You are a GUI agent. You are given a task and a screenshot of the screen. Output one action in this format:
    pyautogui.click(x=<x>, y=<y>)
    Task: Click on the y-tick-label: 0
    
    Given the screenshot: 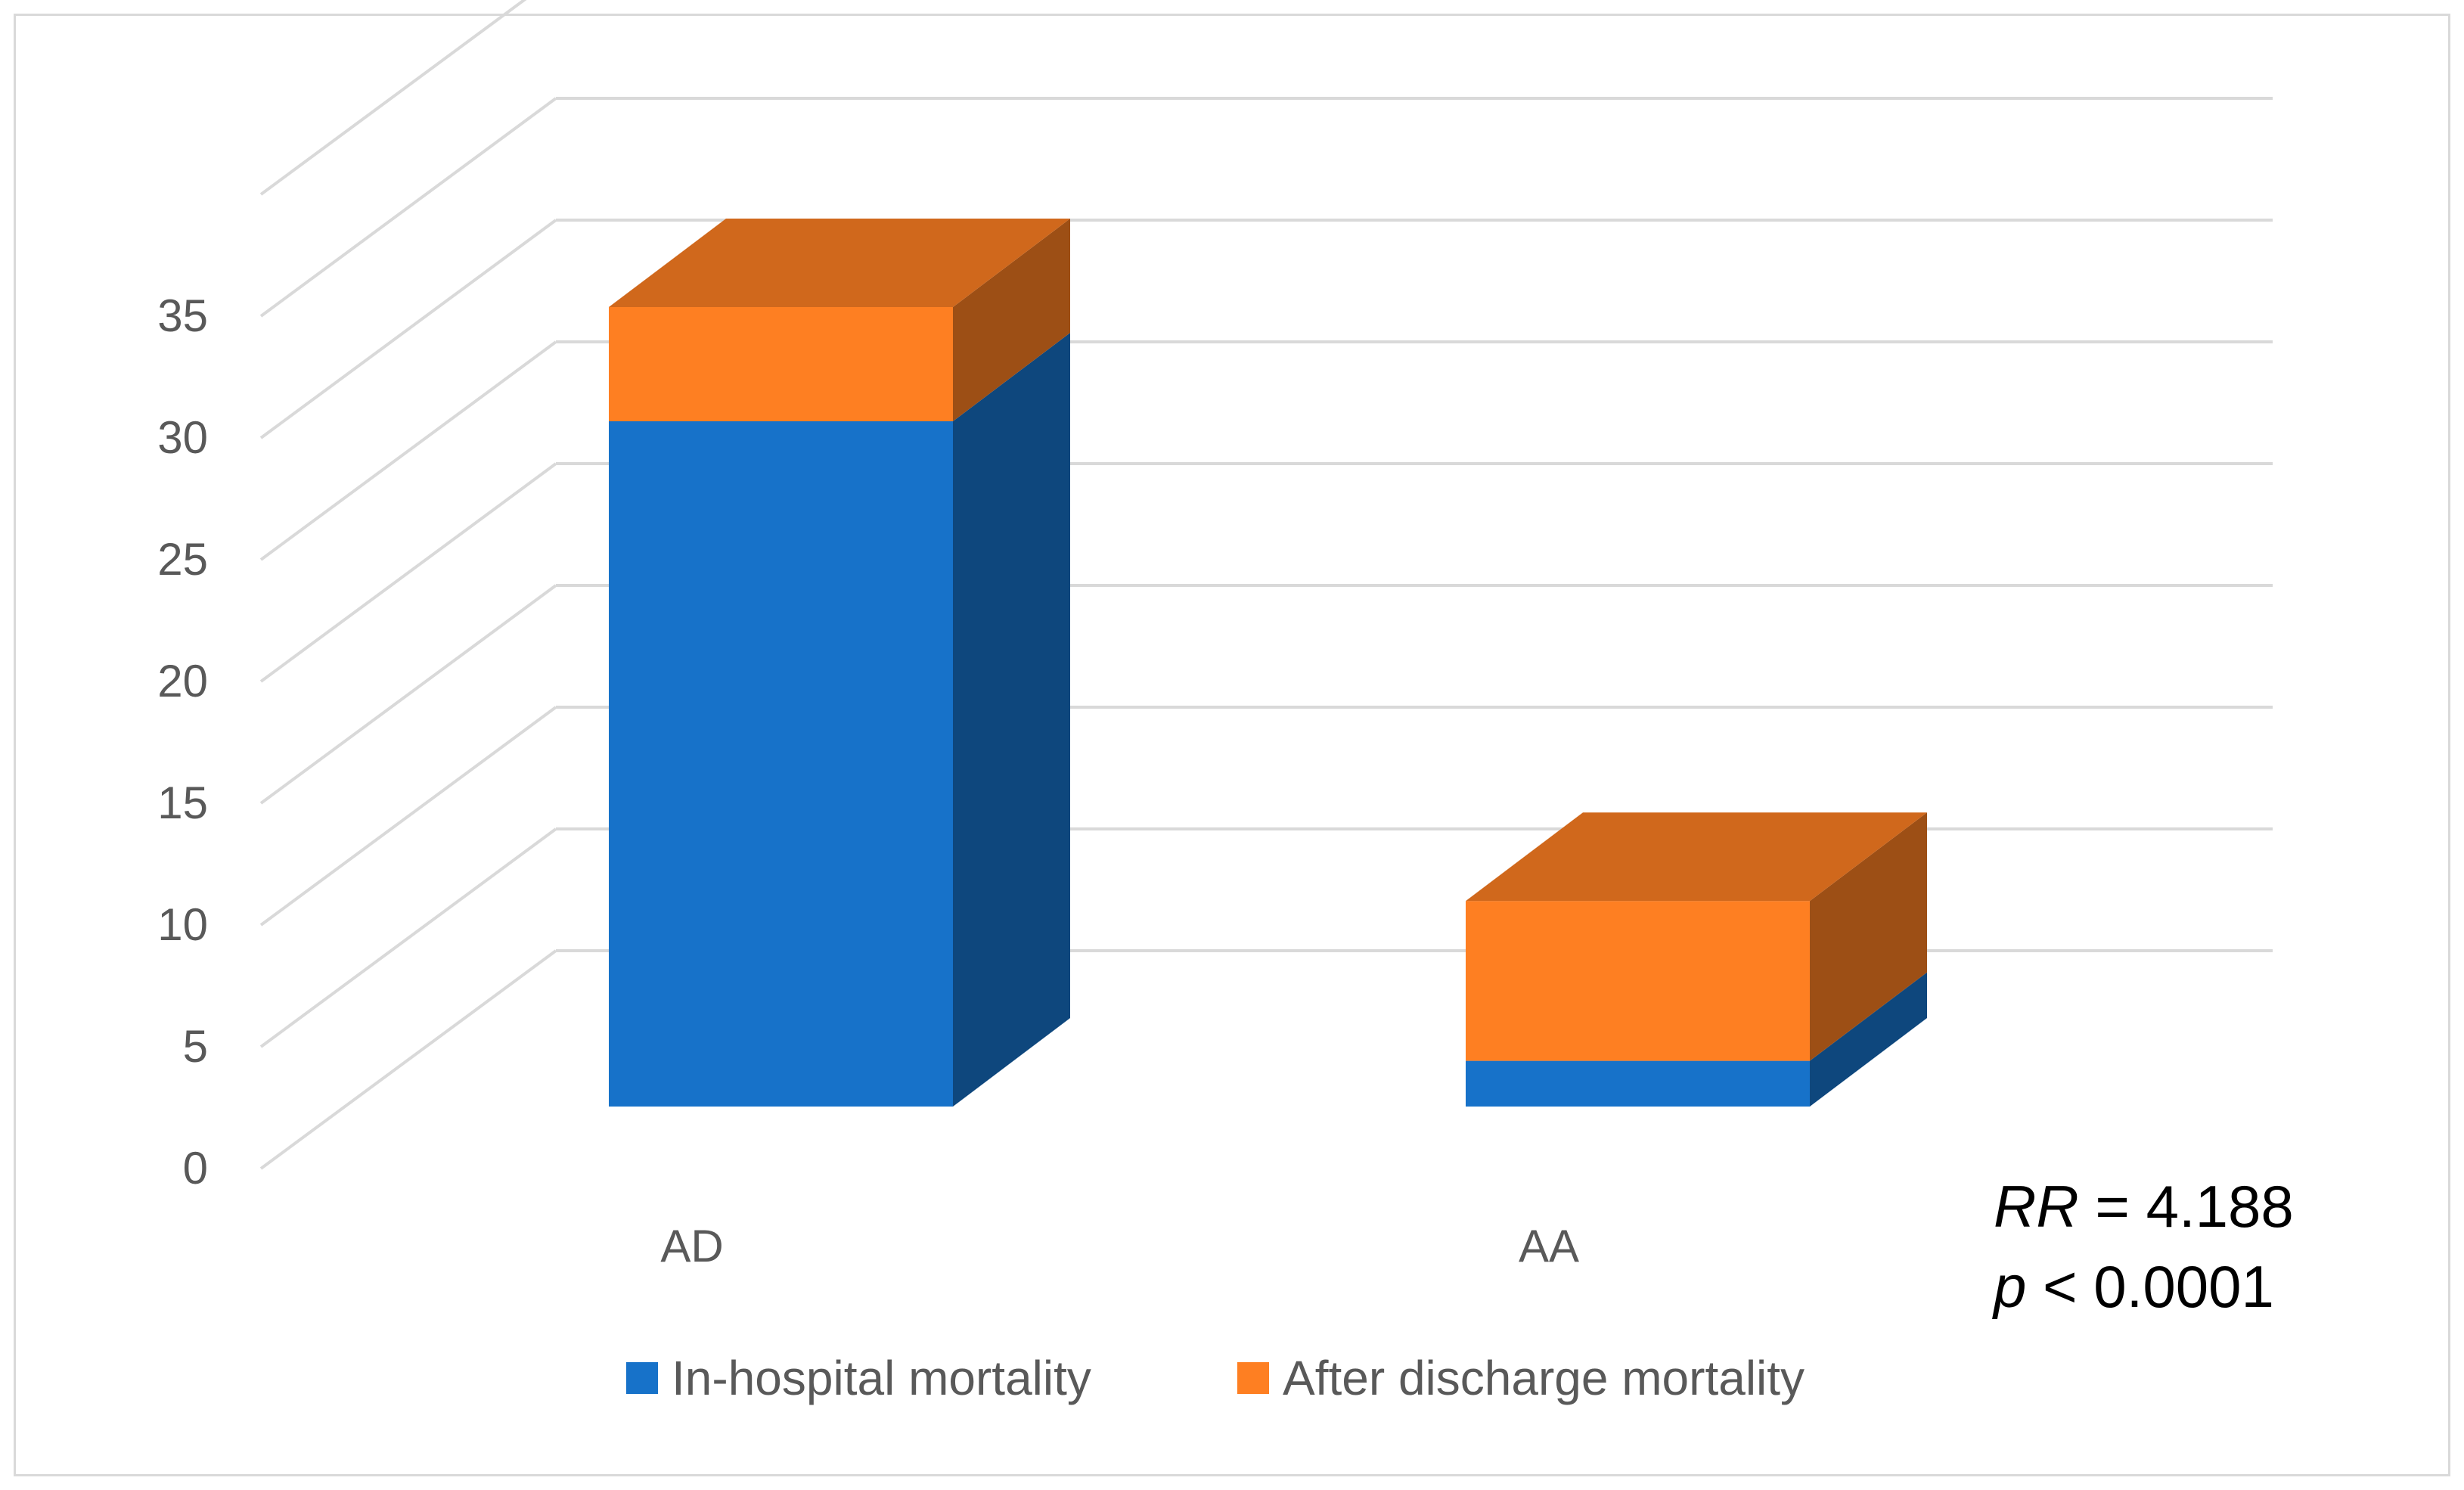 What is the action you would take?
    pyautogui.click(x=195, y=1168)
    